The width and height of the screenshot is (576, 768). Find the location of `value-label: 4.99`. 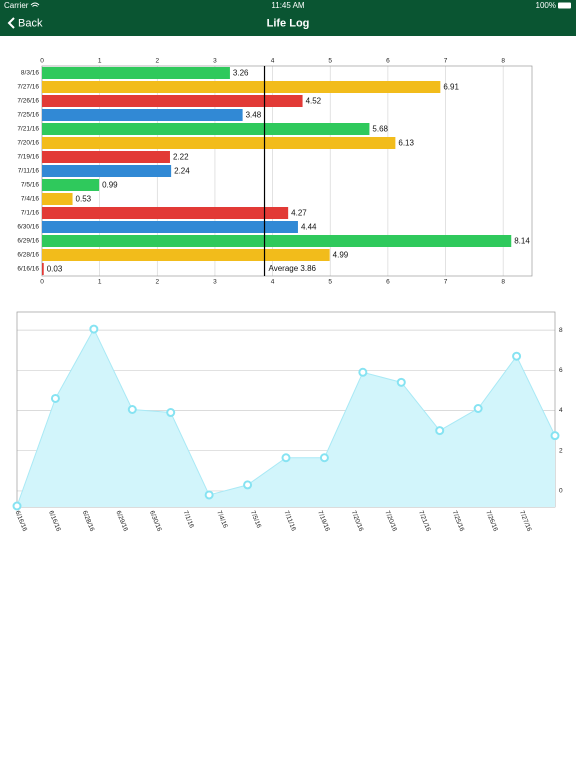

value-label: 4.99 is located at coordinates (341, 255).